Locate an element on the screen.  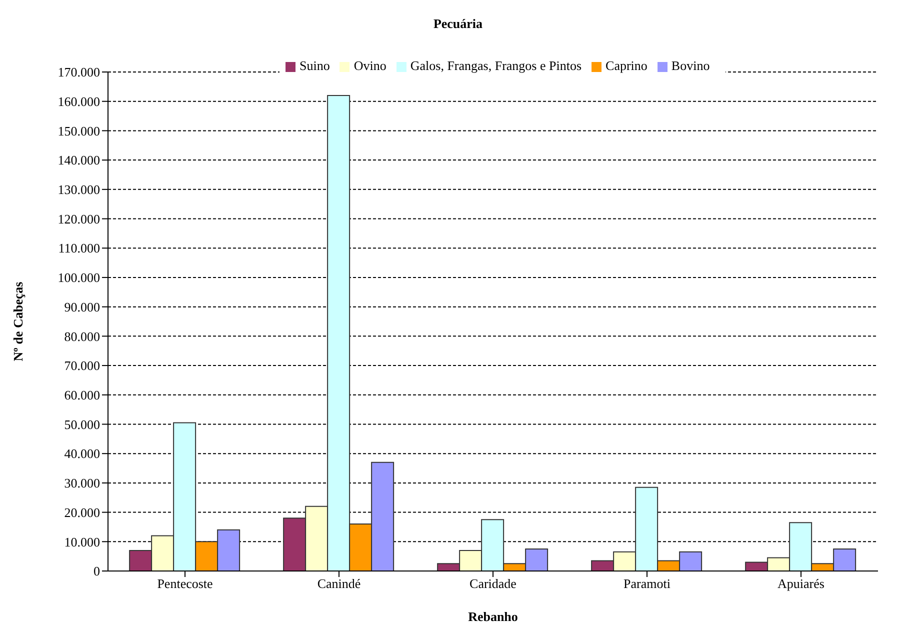
legend-label: Galos, Frangas, Frangos e Pintos is located at coordinates (496, 65).